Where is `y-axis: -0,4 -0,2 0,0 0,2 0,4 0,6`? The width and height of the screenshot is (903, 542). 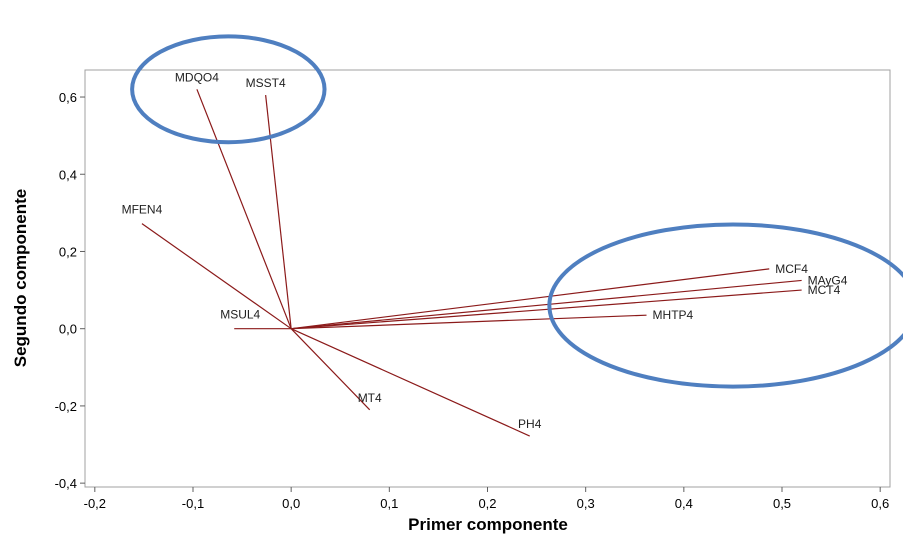
y-axis: -0,4 -0,2 0,0 0,2 0,4 0,6 is located at coordinates (70, 290).